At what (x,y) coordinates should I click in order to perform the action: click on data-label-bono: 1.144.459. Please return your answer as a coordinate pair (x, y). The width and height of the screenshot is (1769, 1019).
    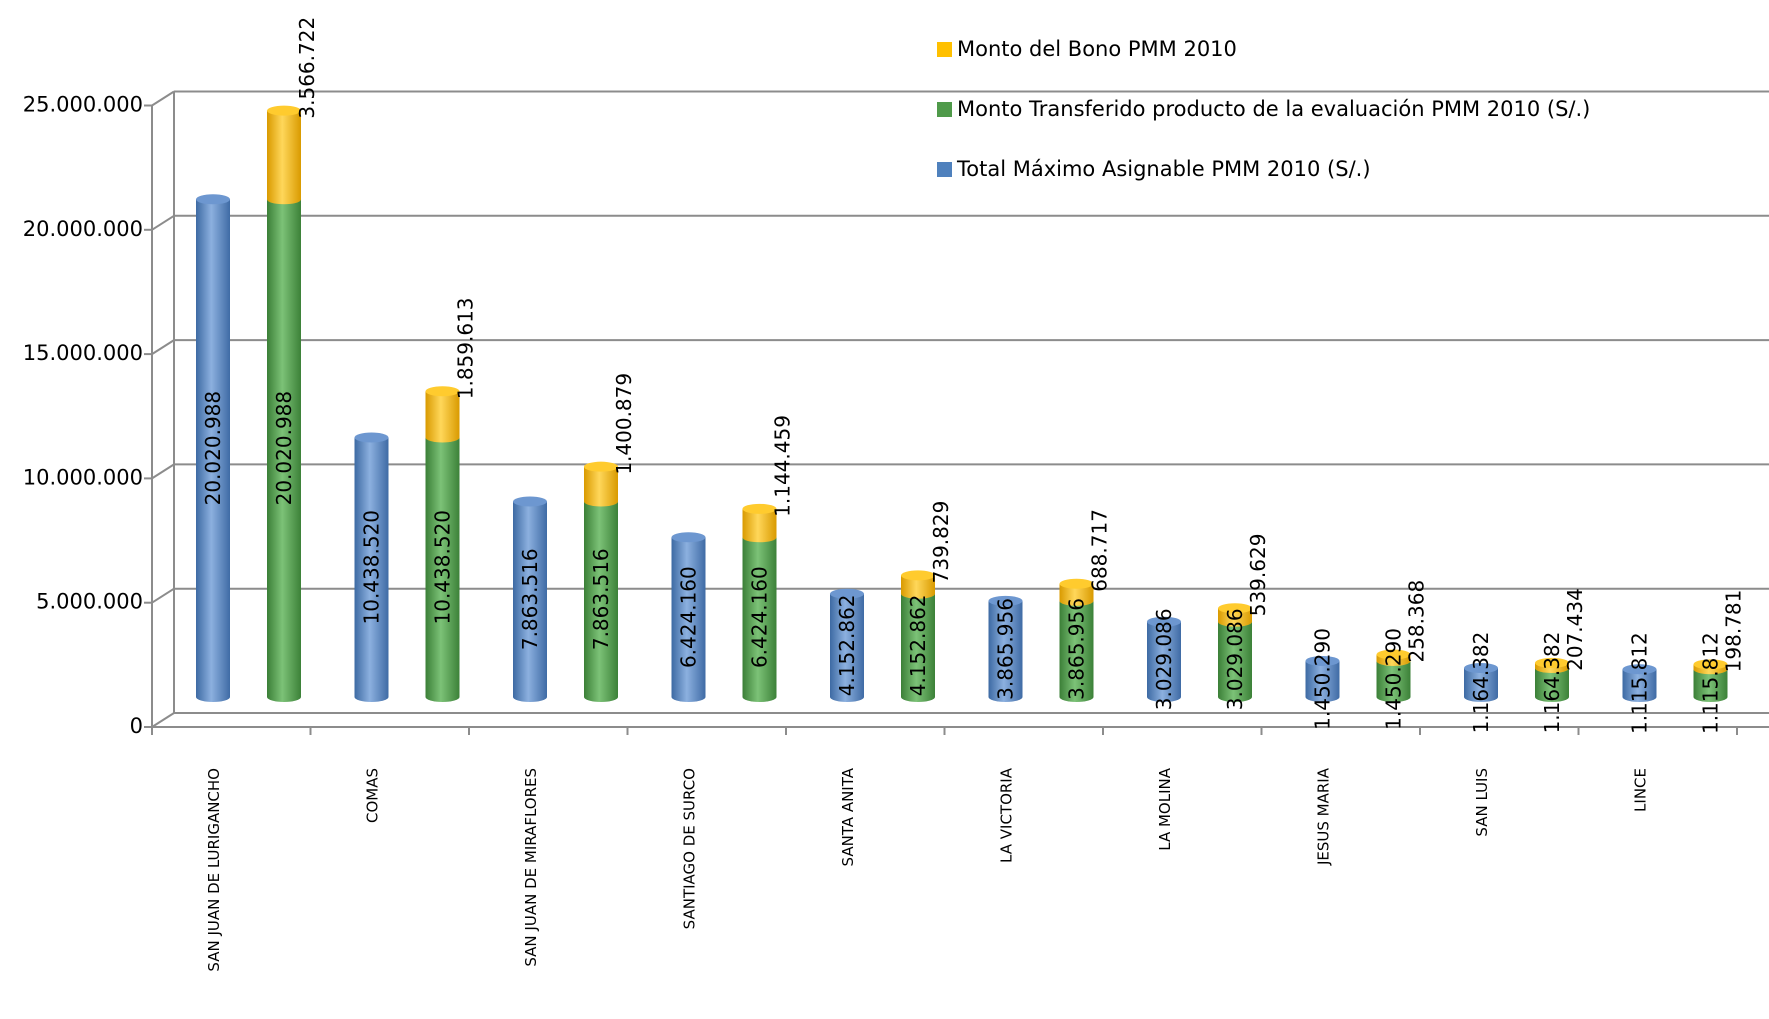
    Looking at the image, I should click on (783, 466).